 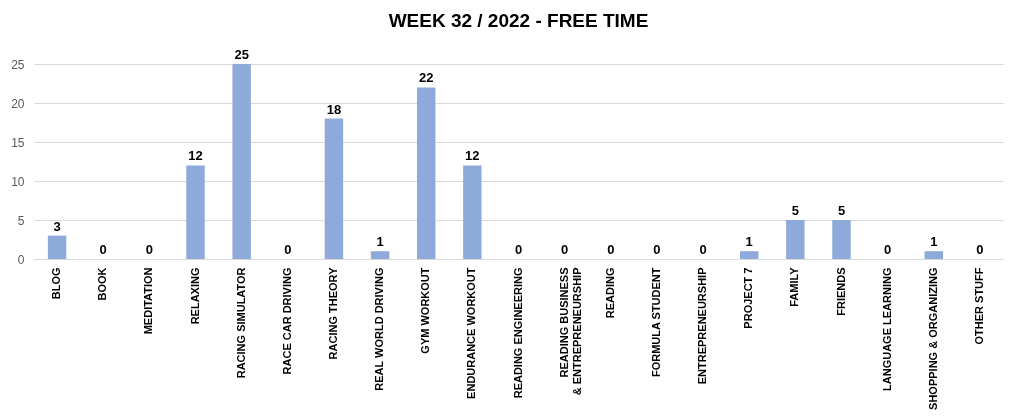 I want to click on x-tick-label: RELAXING, so click(x=194, y=296).